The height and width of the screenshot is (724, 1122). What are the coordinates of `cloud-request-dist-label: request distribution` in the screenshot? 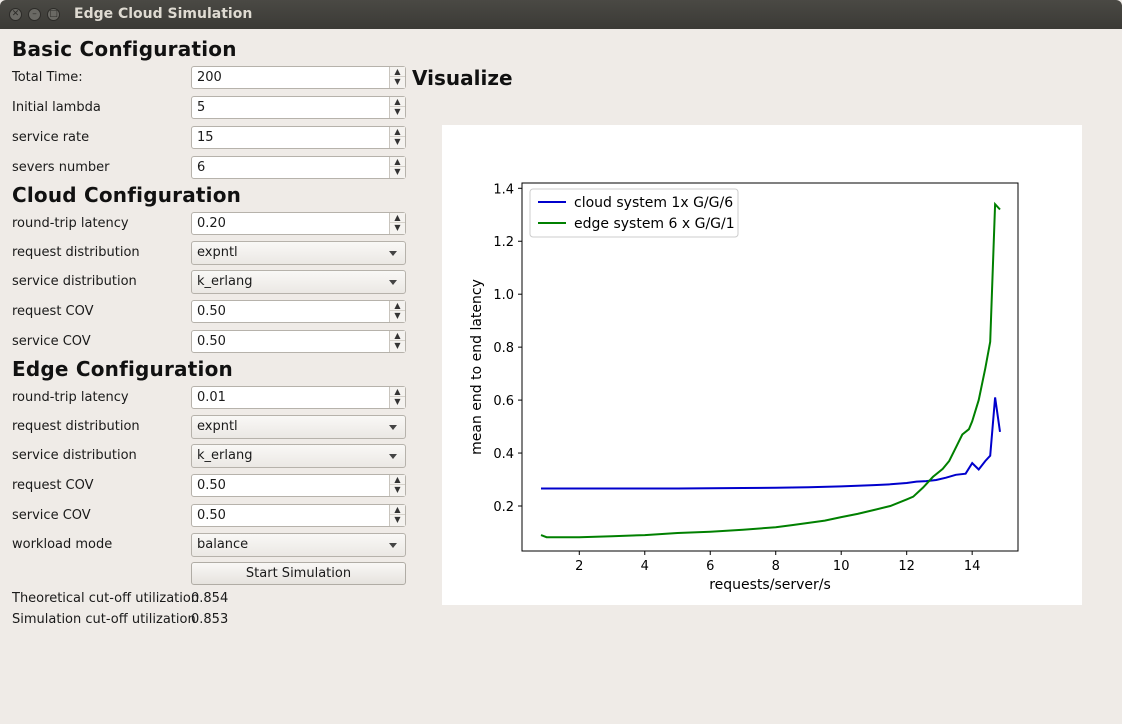 It's located at (76, 252).